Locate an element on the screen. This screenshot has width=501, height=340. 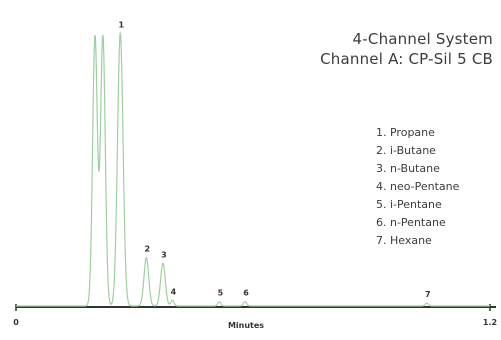
chart-title-line-1: 4-Channel System is located at coordinates (422, 39).